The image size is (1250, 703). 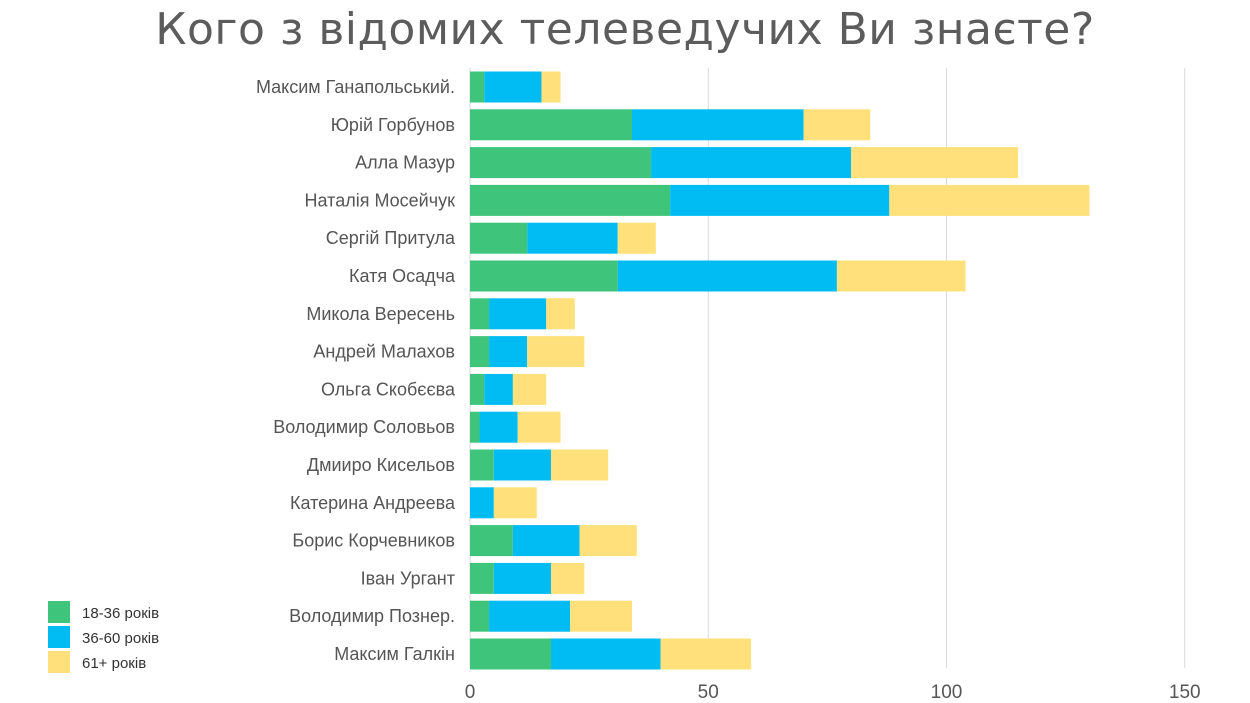 I want to click on category-label: Борис Корчевников, so click(x=373, y=541).